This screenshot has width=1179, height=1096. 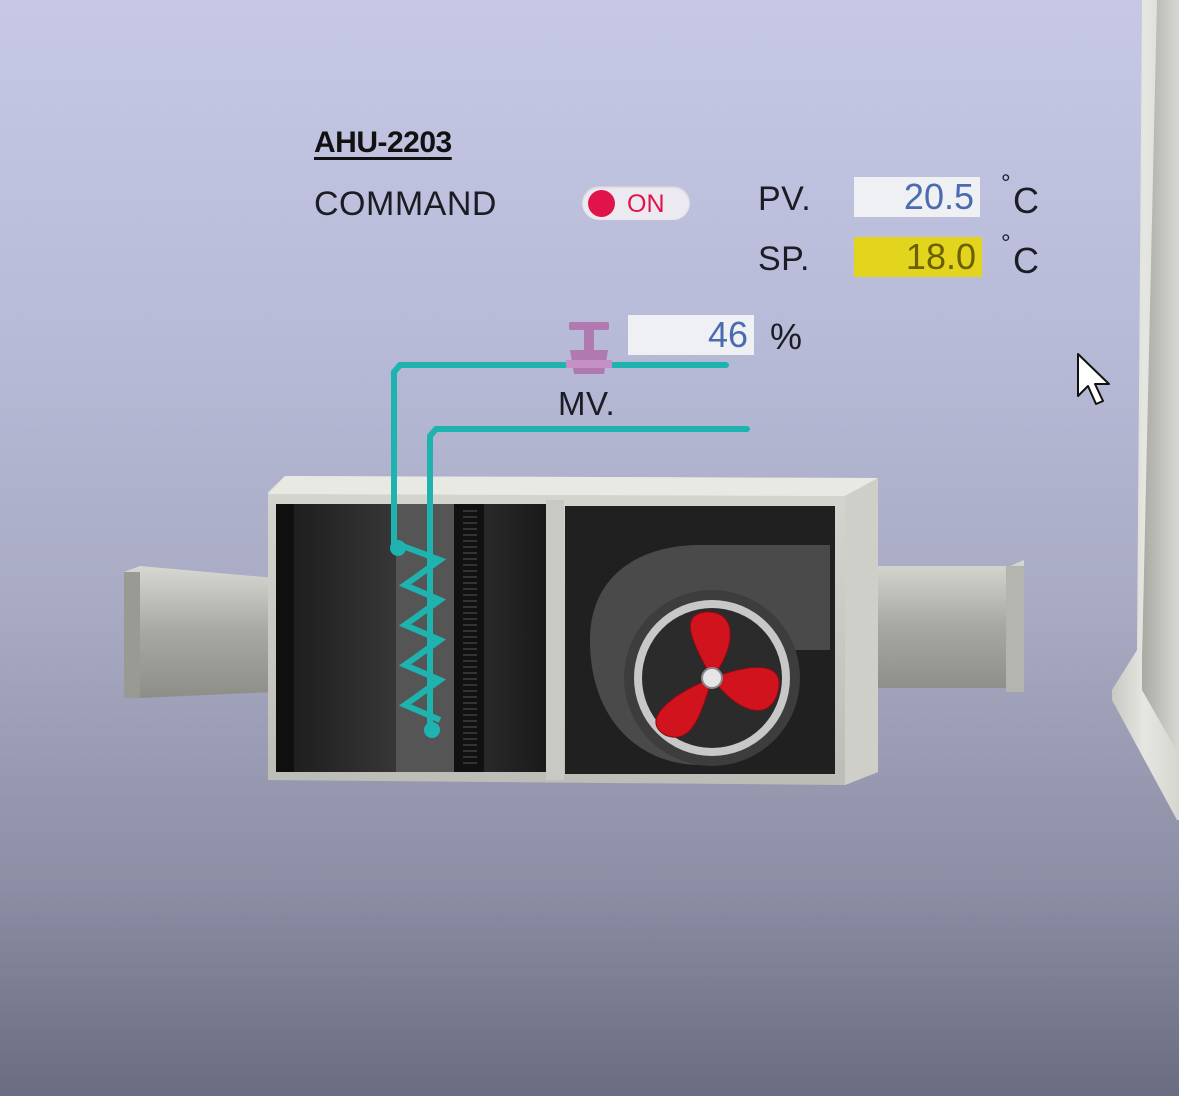 I want to click on cursor-icon, so click(x=1093, y=379).